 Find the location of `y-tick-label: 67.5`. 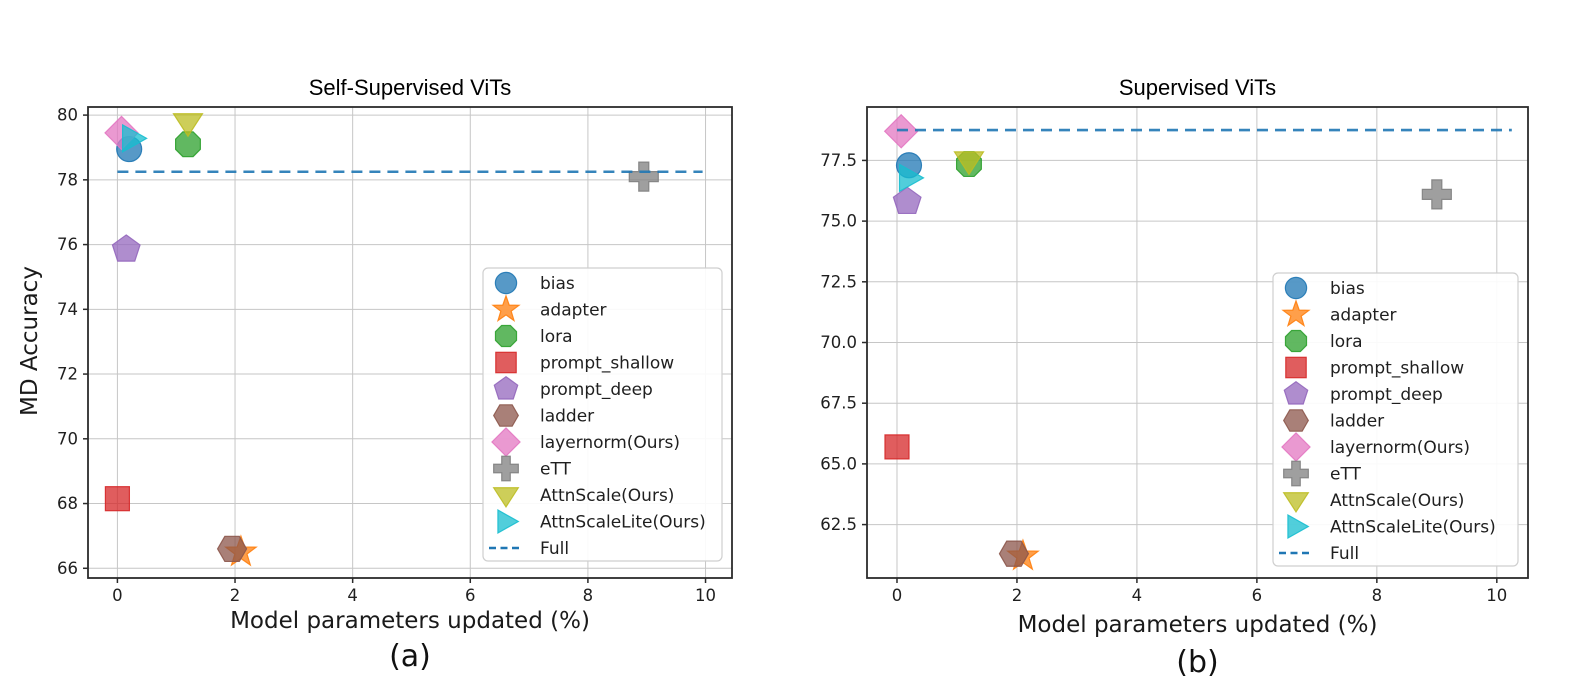

y-tick-label: 67.5 is located at coordinates (838, 403).